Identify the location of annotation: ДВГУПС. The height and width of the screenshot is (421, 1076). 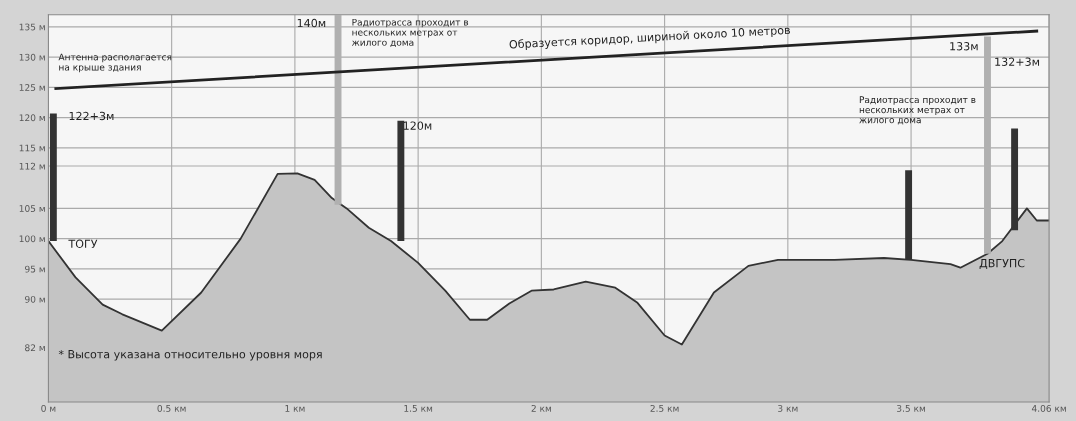
(1002, 263).